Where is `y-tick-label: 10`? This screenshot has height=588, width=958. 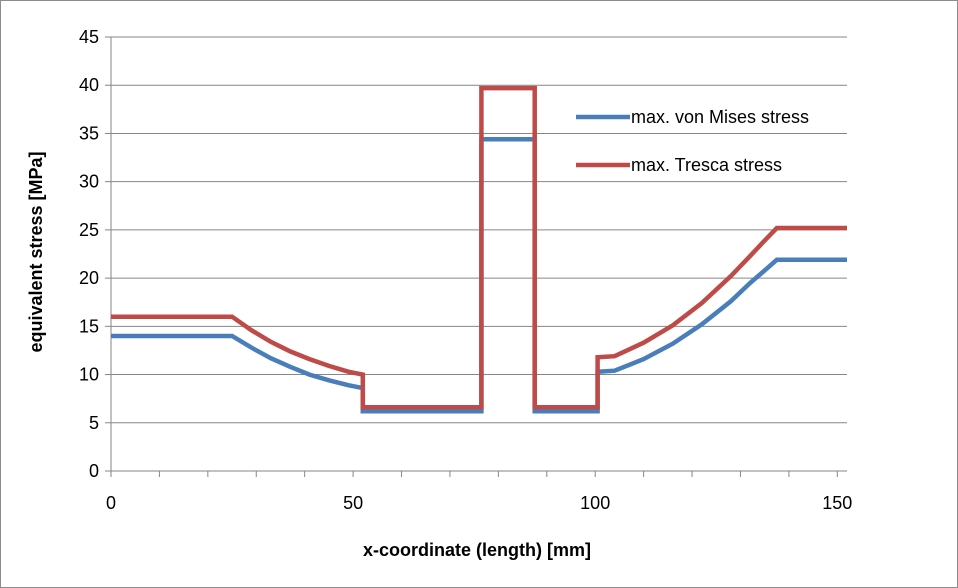
y-tick-label: 10 is located at coordinates (89, 375).